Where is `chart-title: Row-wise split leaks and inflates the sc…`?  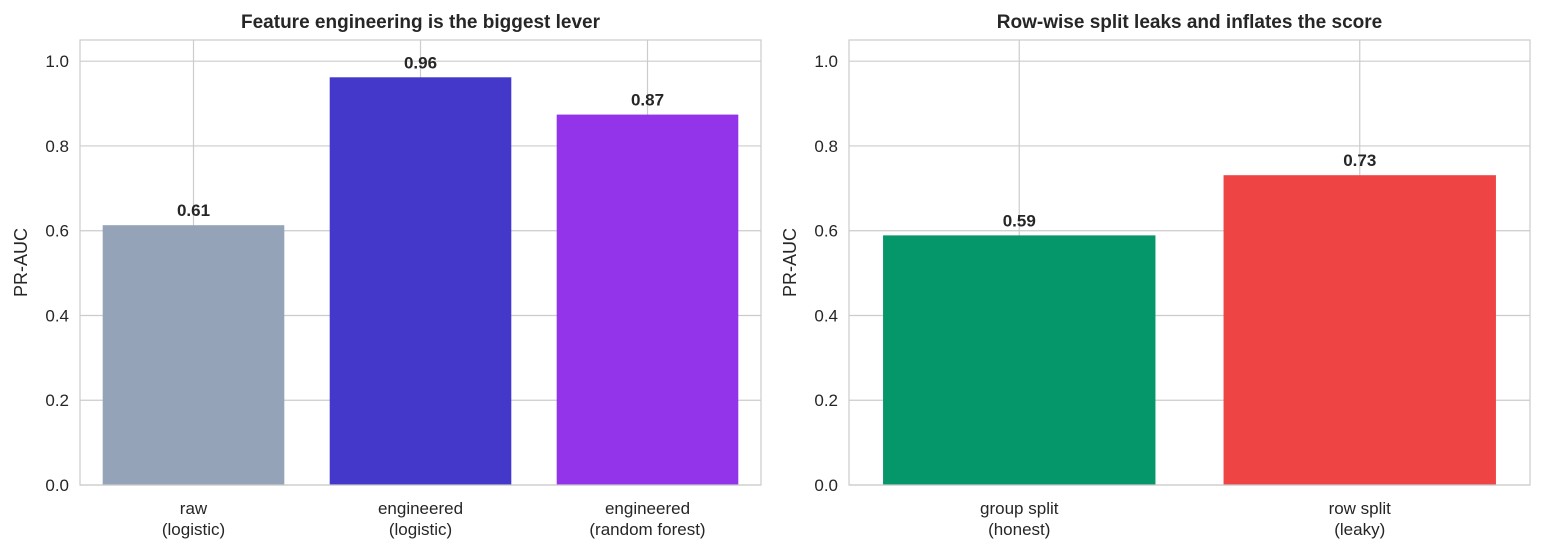 chart-title: Row-wise split leaks and inflates the sc… is located at coordinates (1189, 22).